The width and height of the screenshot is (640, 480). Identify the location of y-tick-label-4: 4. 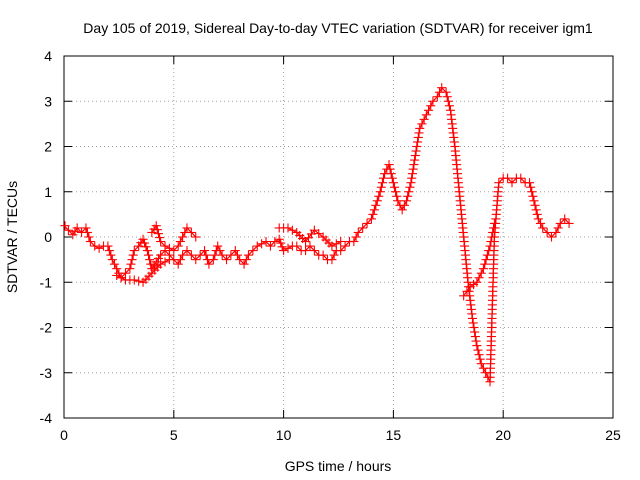
(48, 56).